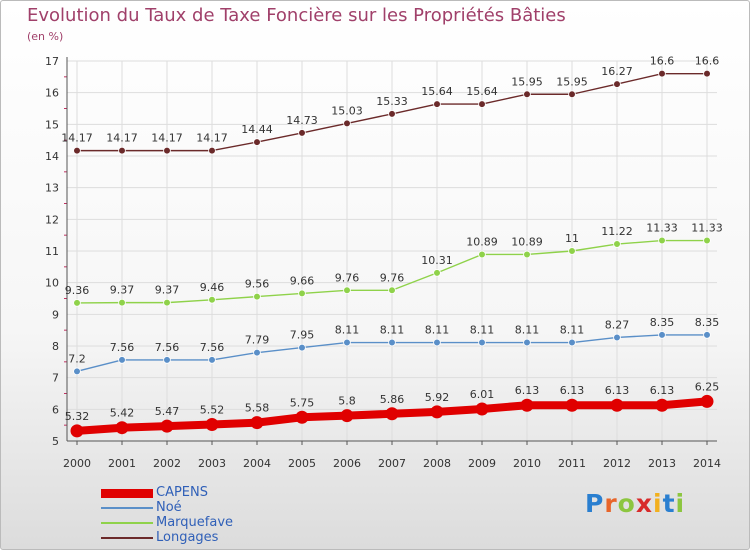  What do you see at coordinates (611, 503) in the screenshot?
I see `logo-letter: r` at bounding box center [611, 503].